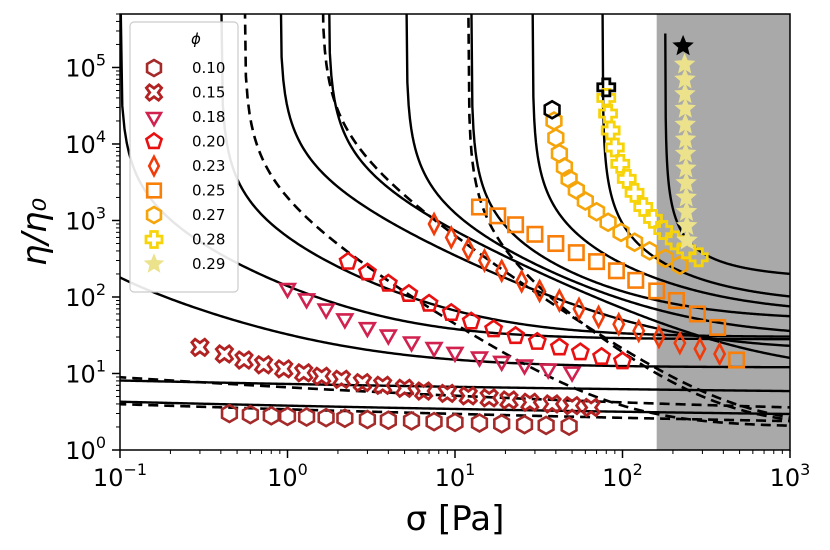 Image resolution: width=830 pixels, height=550 pixels. Describe the element at coordinates (684, 63) in the screenshot. I see `point-0.29-0` at that location.